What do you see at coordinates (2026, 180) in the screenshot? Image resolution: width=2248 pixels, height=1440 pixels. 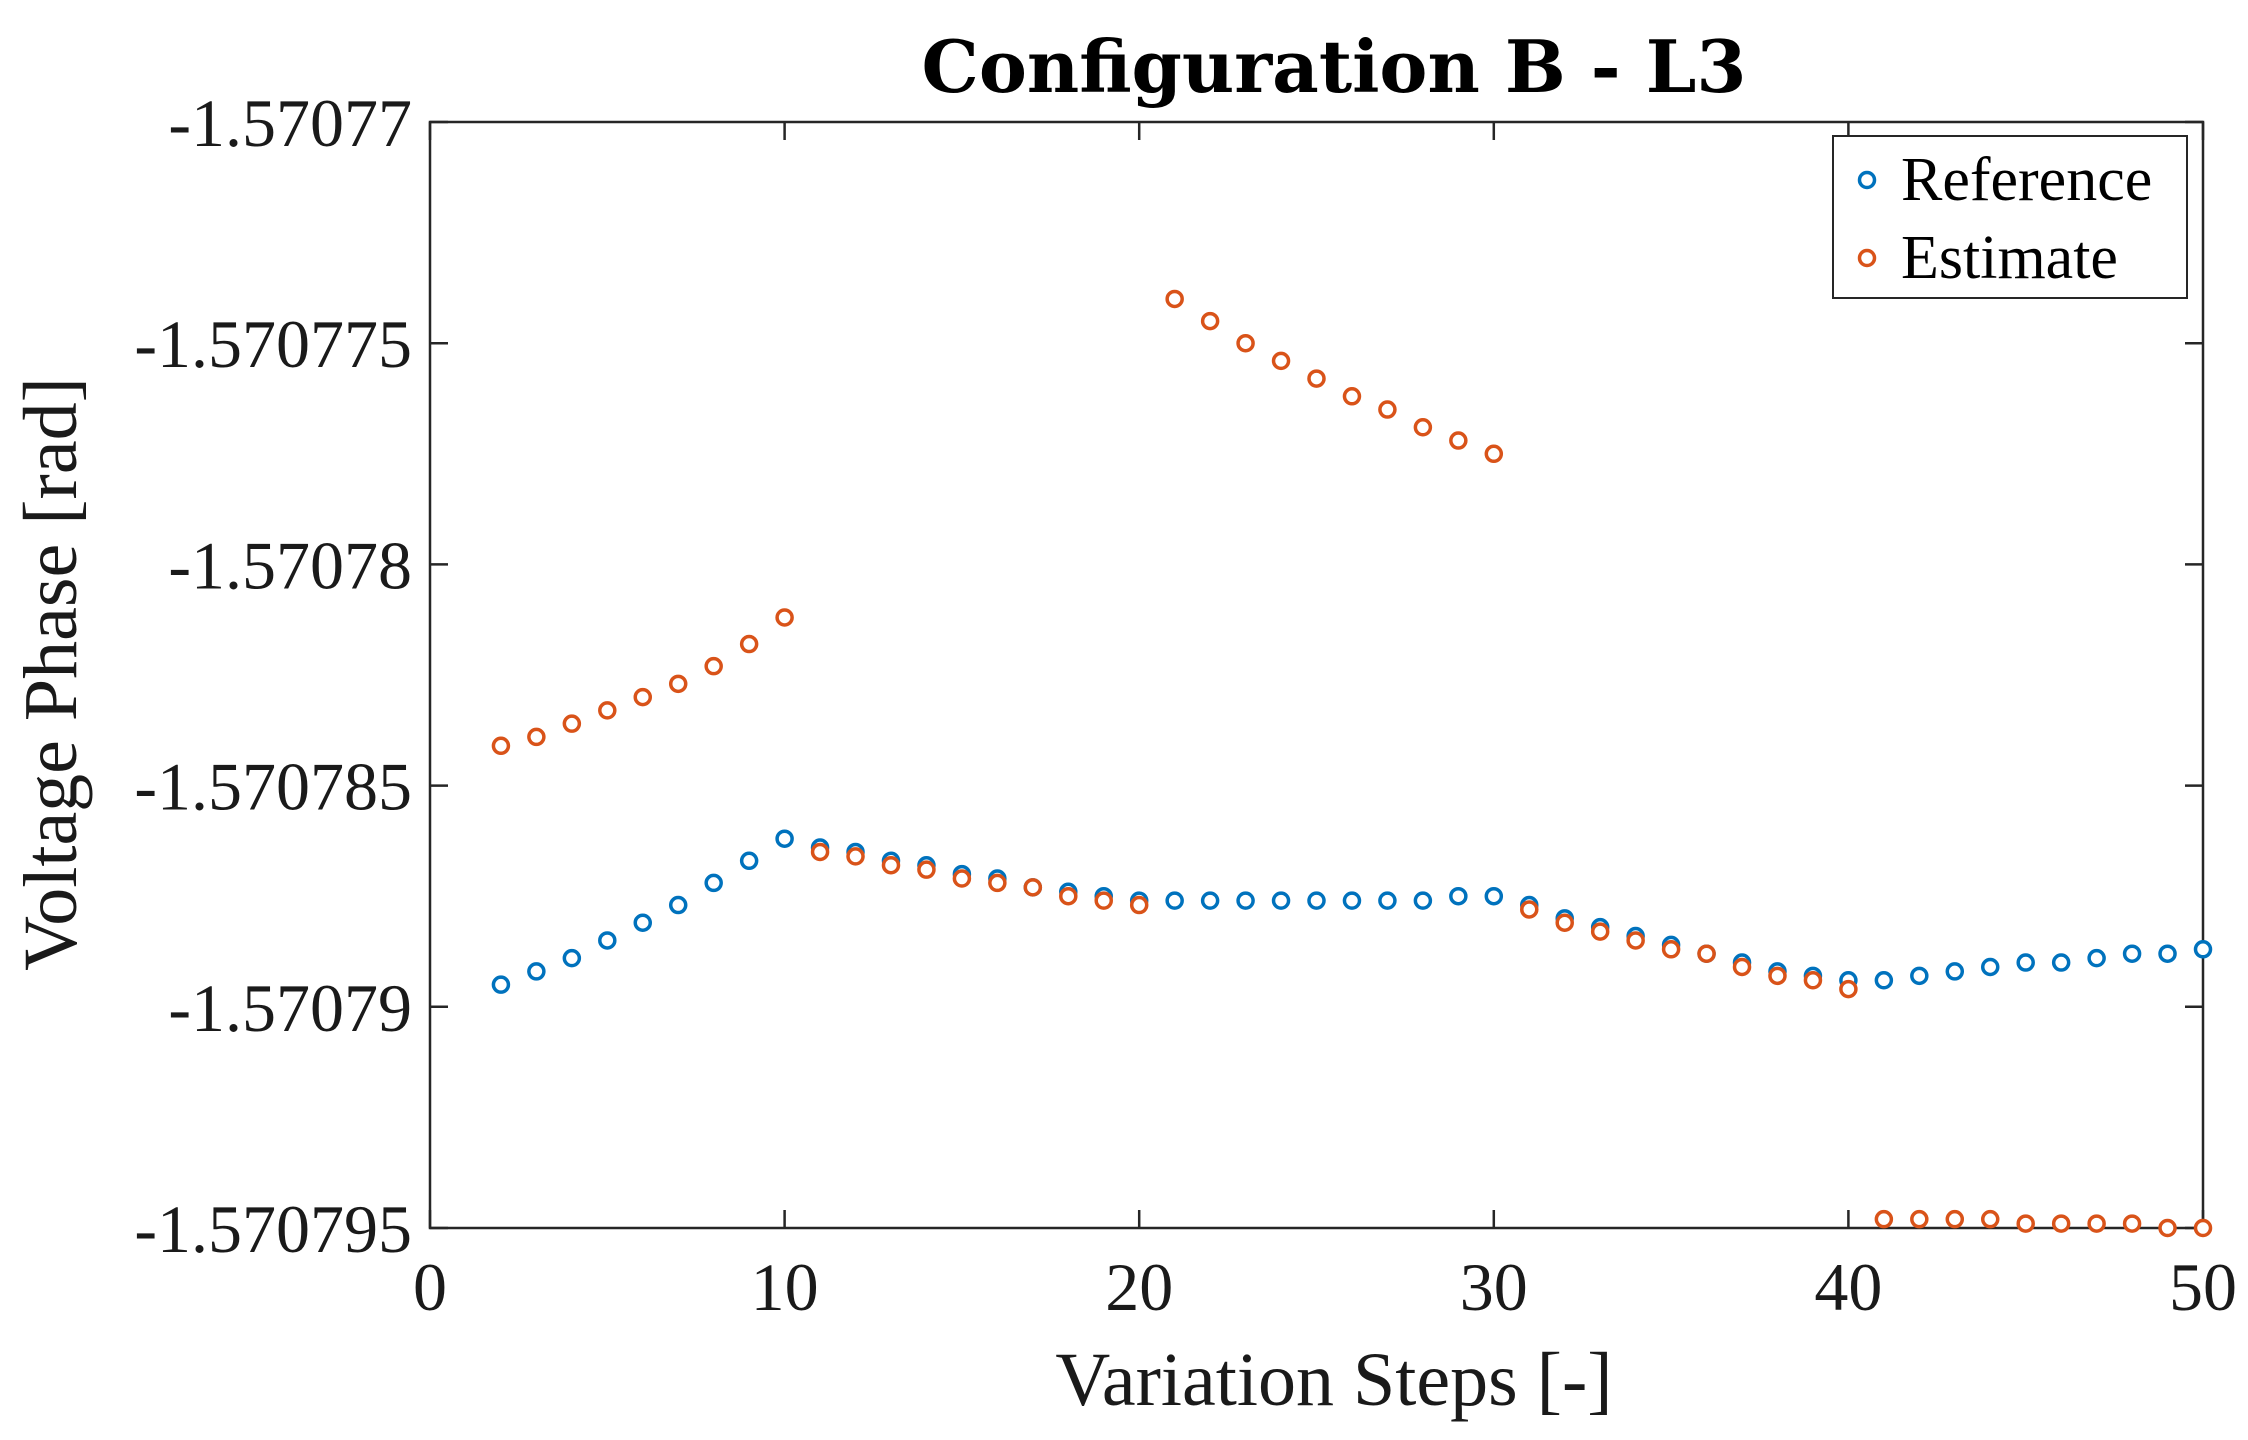 I see `legend-label-reference: Reference` at bounding box center [2026, 180].